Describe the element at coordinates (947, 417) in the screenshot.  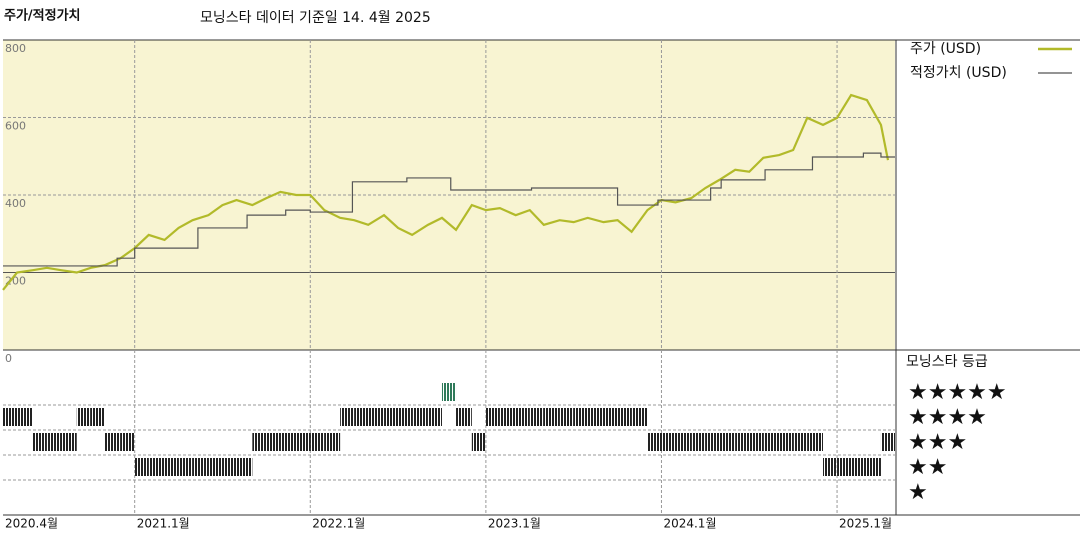
I see `rating-label: ★★★★` at that location.